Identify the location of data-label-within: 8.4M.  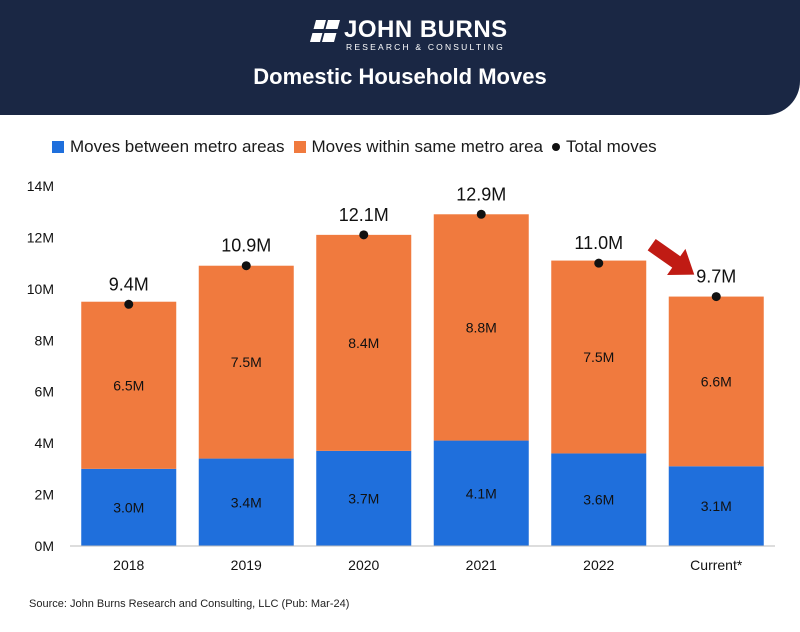
(363, 343).